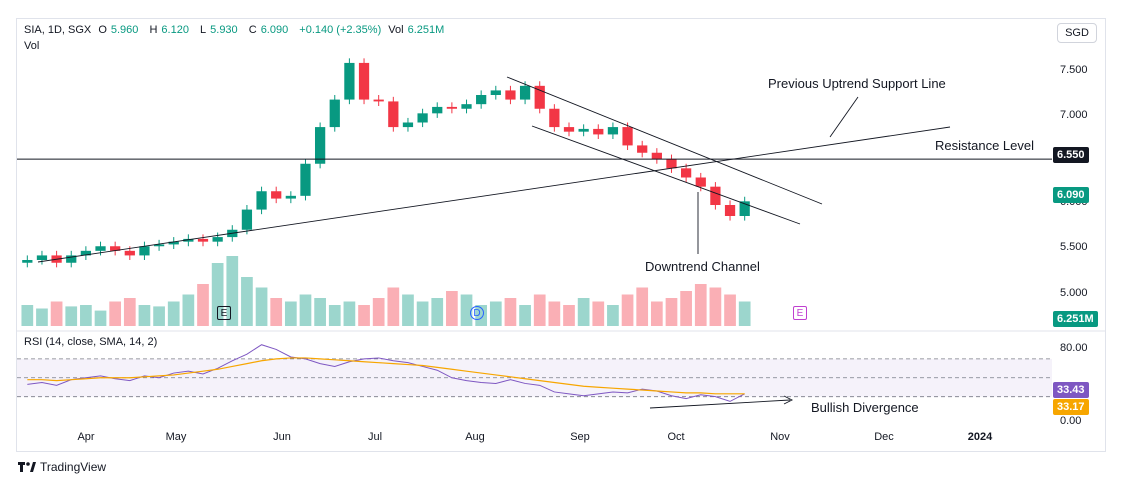 The image size is (1139, 492). Describe the element at coordinates (224, 313) in the screenshot. I see `earnings-event-icon: E` at that location.